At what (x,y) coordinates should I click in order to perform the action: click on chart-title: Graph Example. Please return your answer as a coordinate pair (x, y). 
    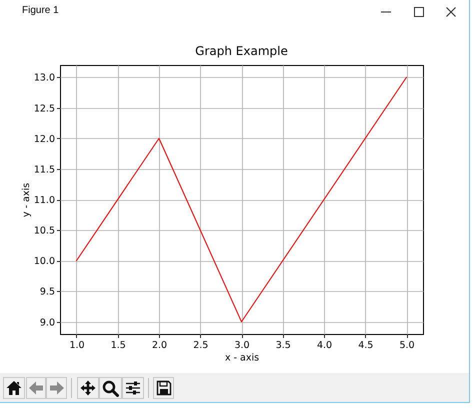
    Looking at the image, I should click on (241, 51).